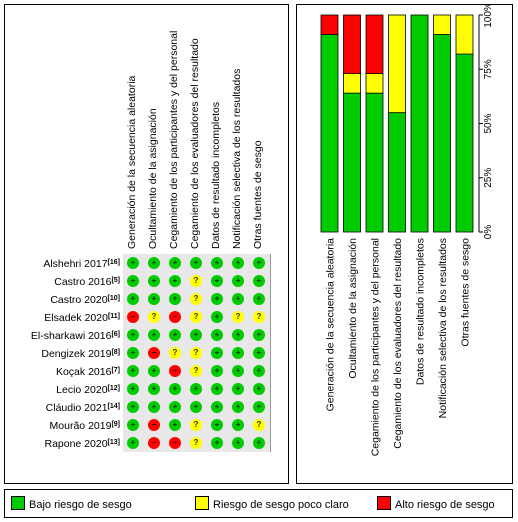 Image resolution: width=518 pixels, height=522 pixels. What do you see at coordinates (436, 504) in the screenshot?
I see `legend-item-high: Alto riesgo de sesgo` at bounding box center [436, 504].